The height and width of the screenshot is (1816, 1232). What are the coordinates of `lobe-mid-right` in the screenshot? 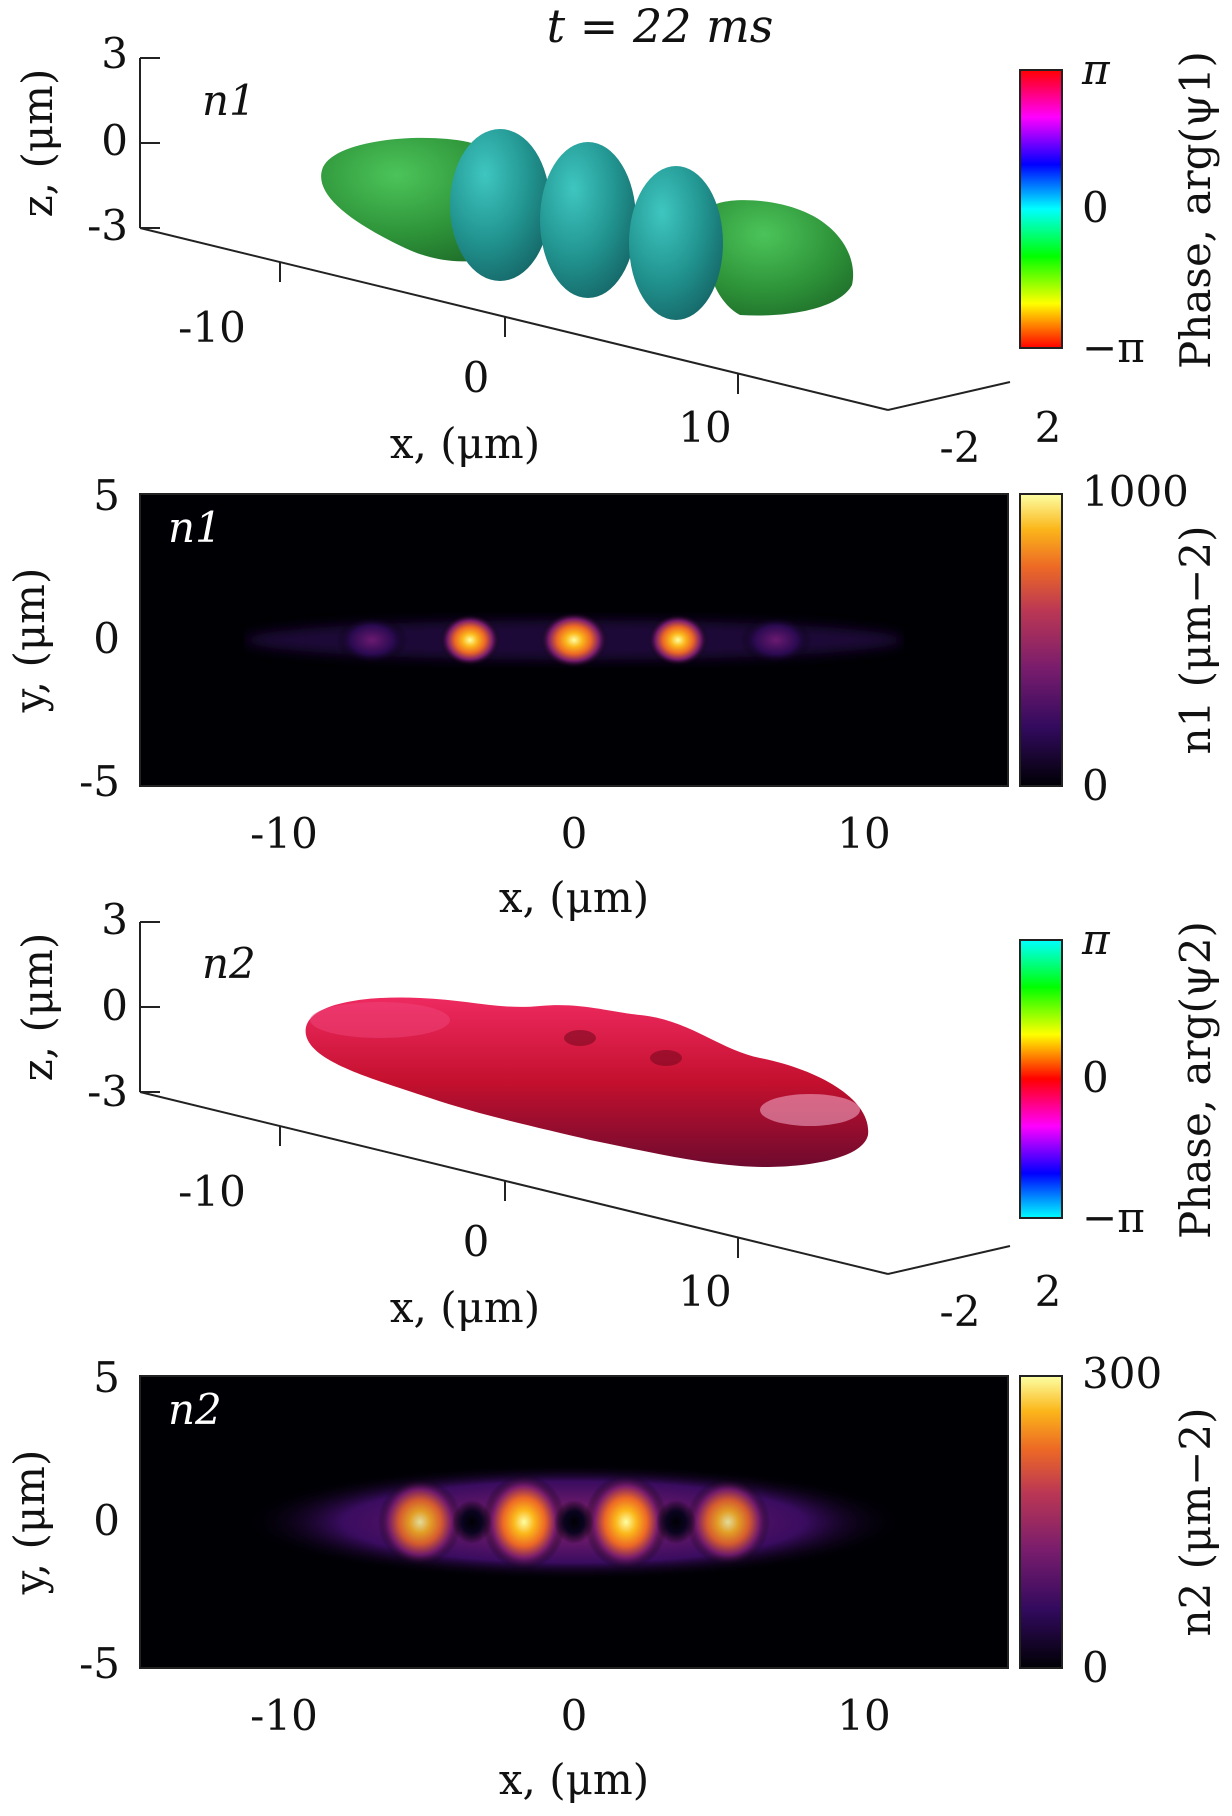 It's located at (676, 243).